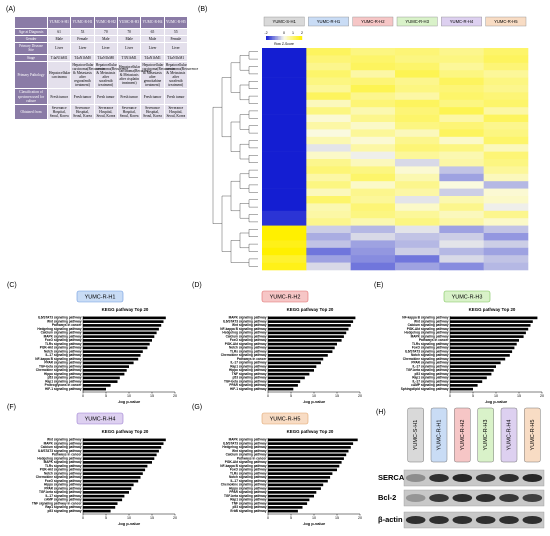 This screenshot has height=536, width=550. I want to click on category-label: cAMP signaling pathway, so click(63, 500).